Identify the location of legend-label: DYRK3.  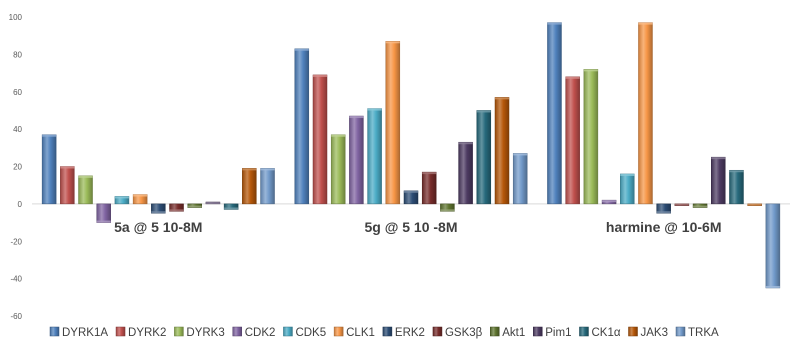
(205, 333).